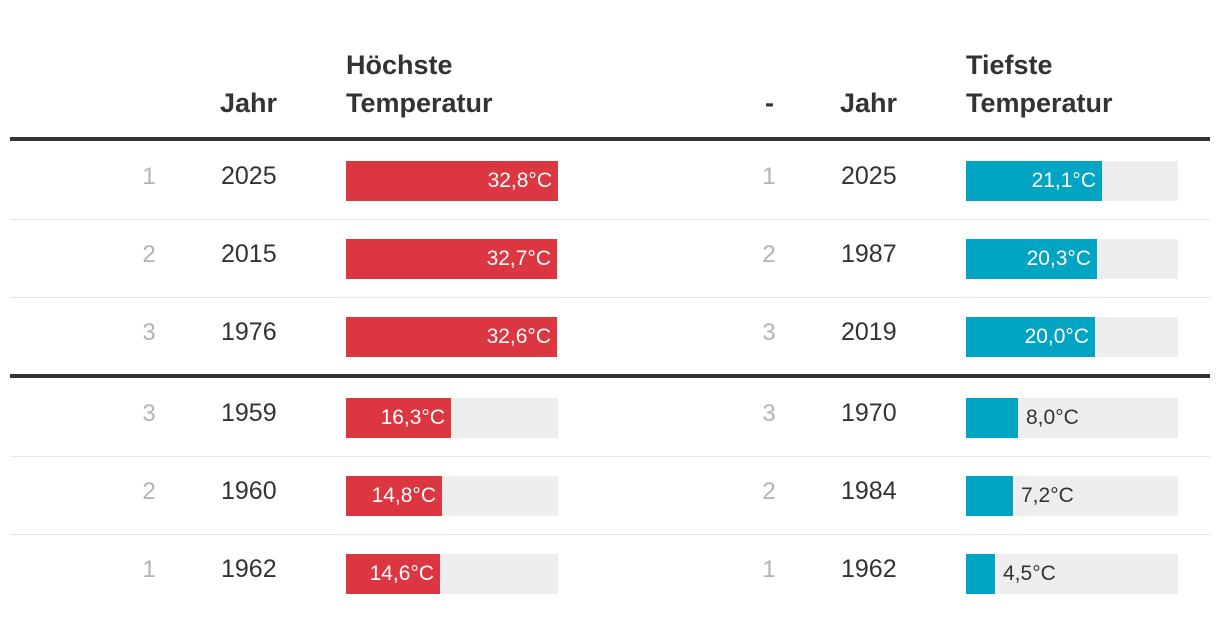 The height and width of the screenshot is (622, 1220). Describe the element at coordinates (401, 573) in the screenshot. I see `hot-bar-value: 14,6°C` at that location.